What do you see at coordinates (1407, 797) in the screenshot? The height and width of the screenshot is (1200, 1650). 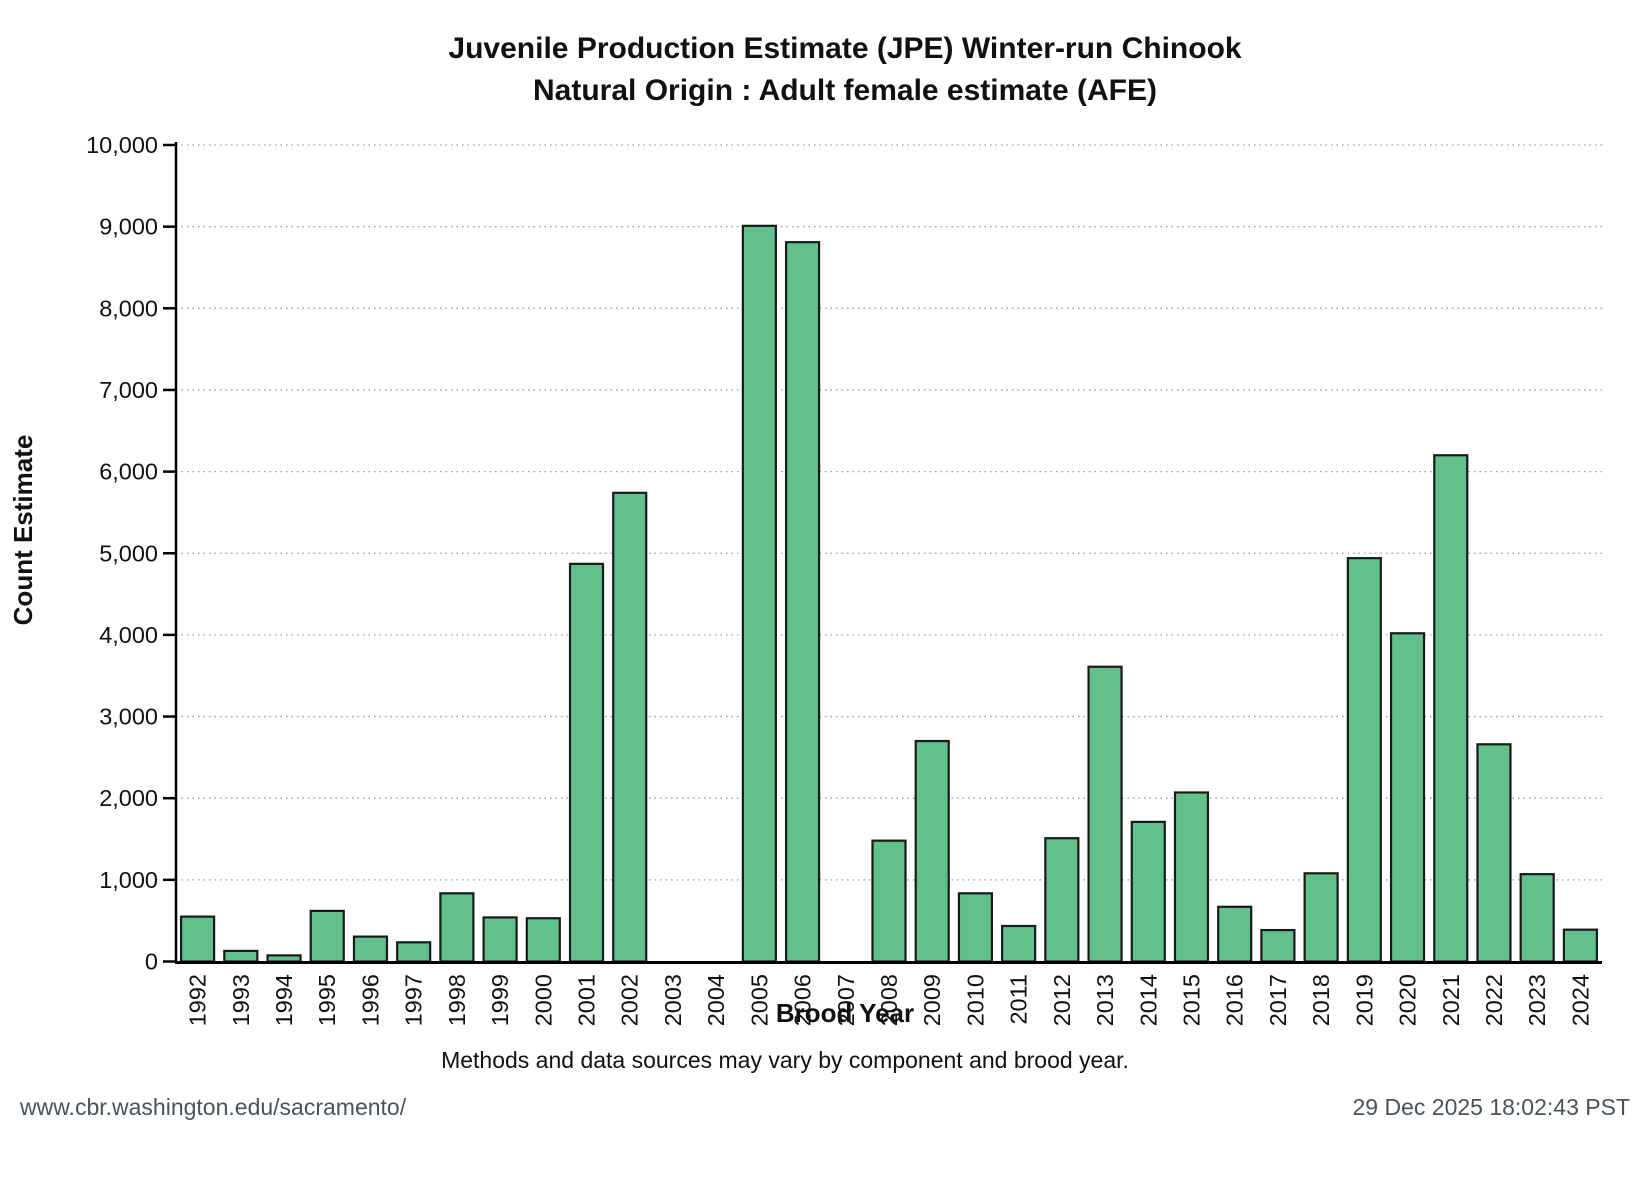 I see `bar-2020` at bounding box center [1407, 797].